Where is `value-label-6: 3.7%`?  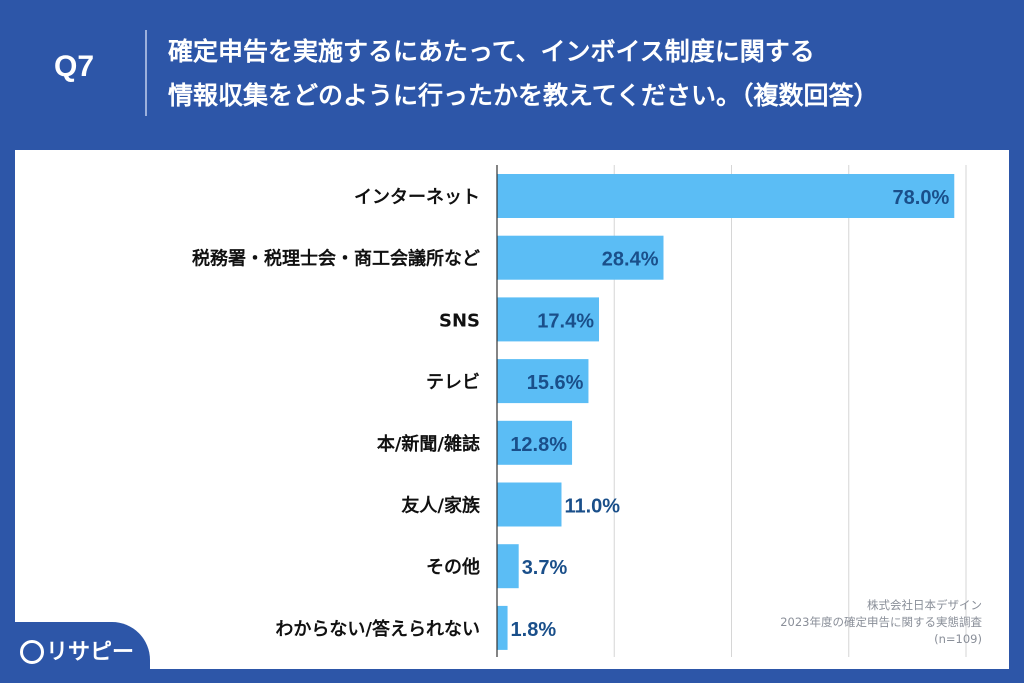 value-label-6: 3.7% is located at coordinates (545, 568).